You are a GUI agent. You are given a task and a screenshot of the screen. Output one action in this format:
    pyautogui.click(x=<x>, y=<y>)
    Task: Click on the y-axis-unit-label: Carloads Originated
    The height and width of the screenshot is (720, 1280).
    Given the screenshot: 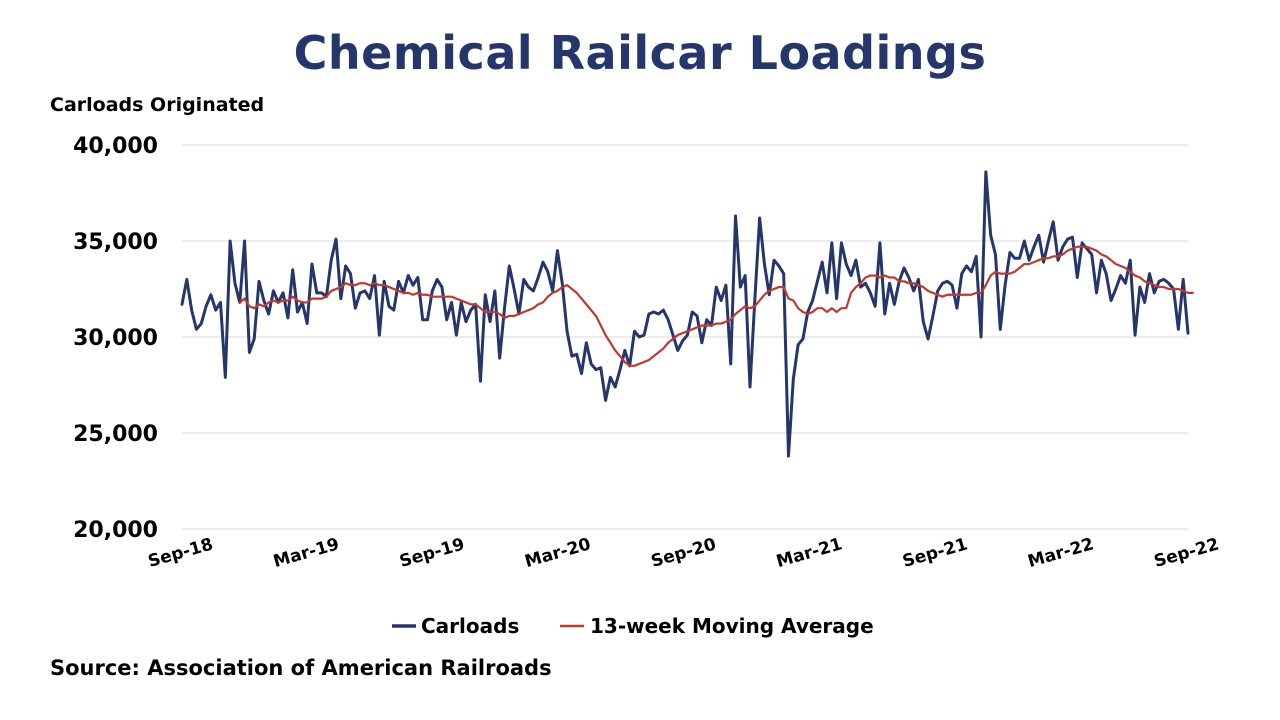 What is the action you would take?
    pyautogui.click(x=157, y=105)
    